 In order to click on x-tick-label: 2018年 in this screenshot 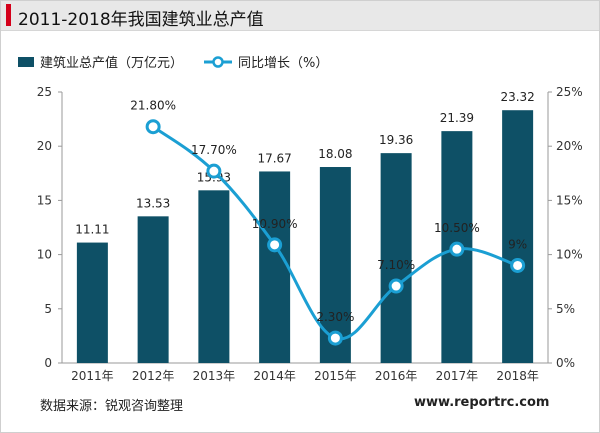, I will do `click(517, 376)`.